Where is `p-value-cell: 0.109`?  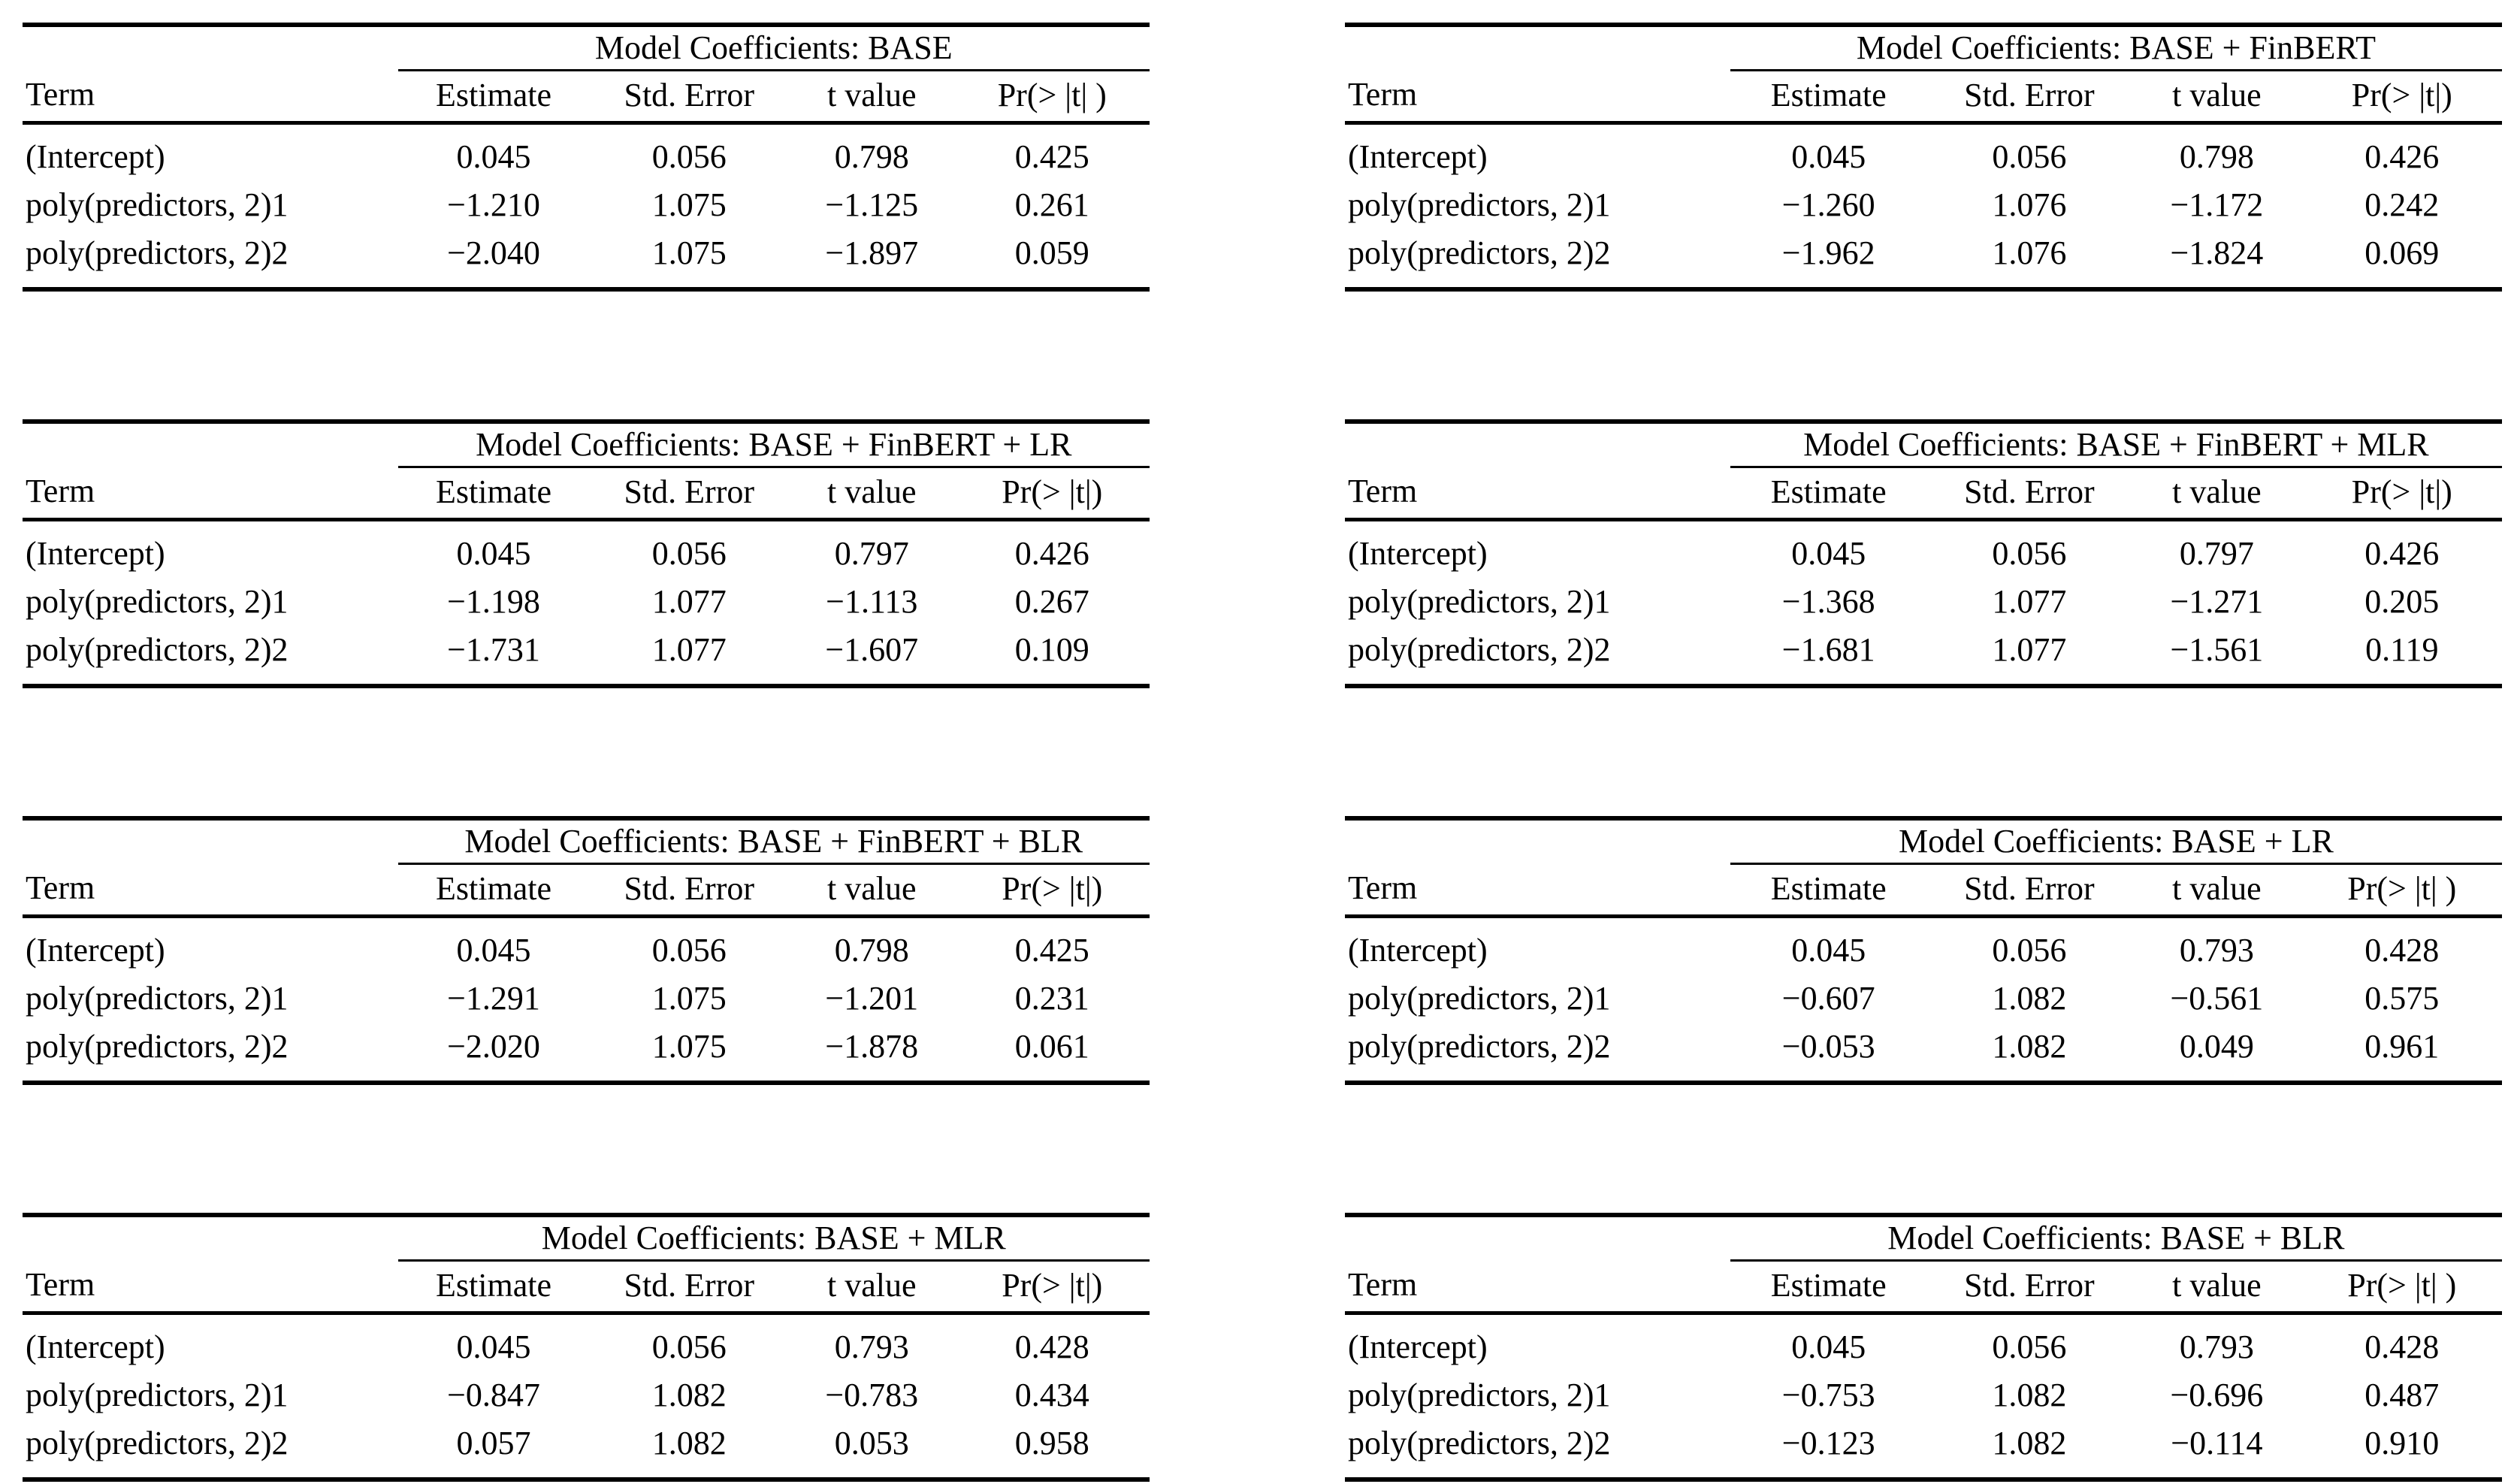 p-value-cell: 0.109 is located at coordinates (1052, 650).